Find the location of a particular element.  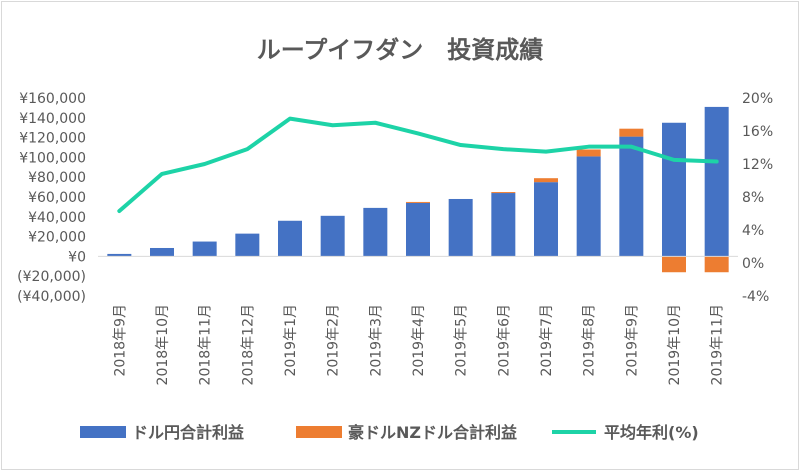

y-left-tick-label: (¥20,000) is located at coordinates (51, 277).